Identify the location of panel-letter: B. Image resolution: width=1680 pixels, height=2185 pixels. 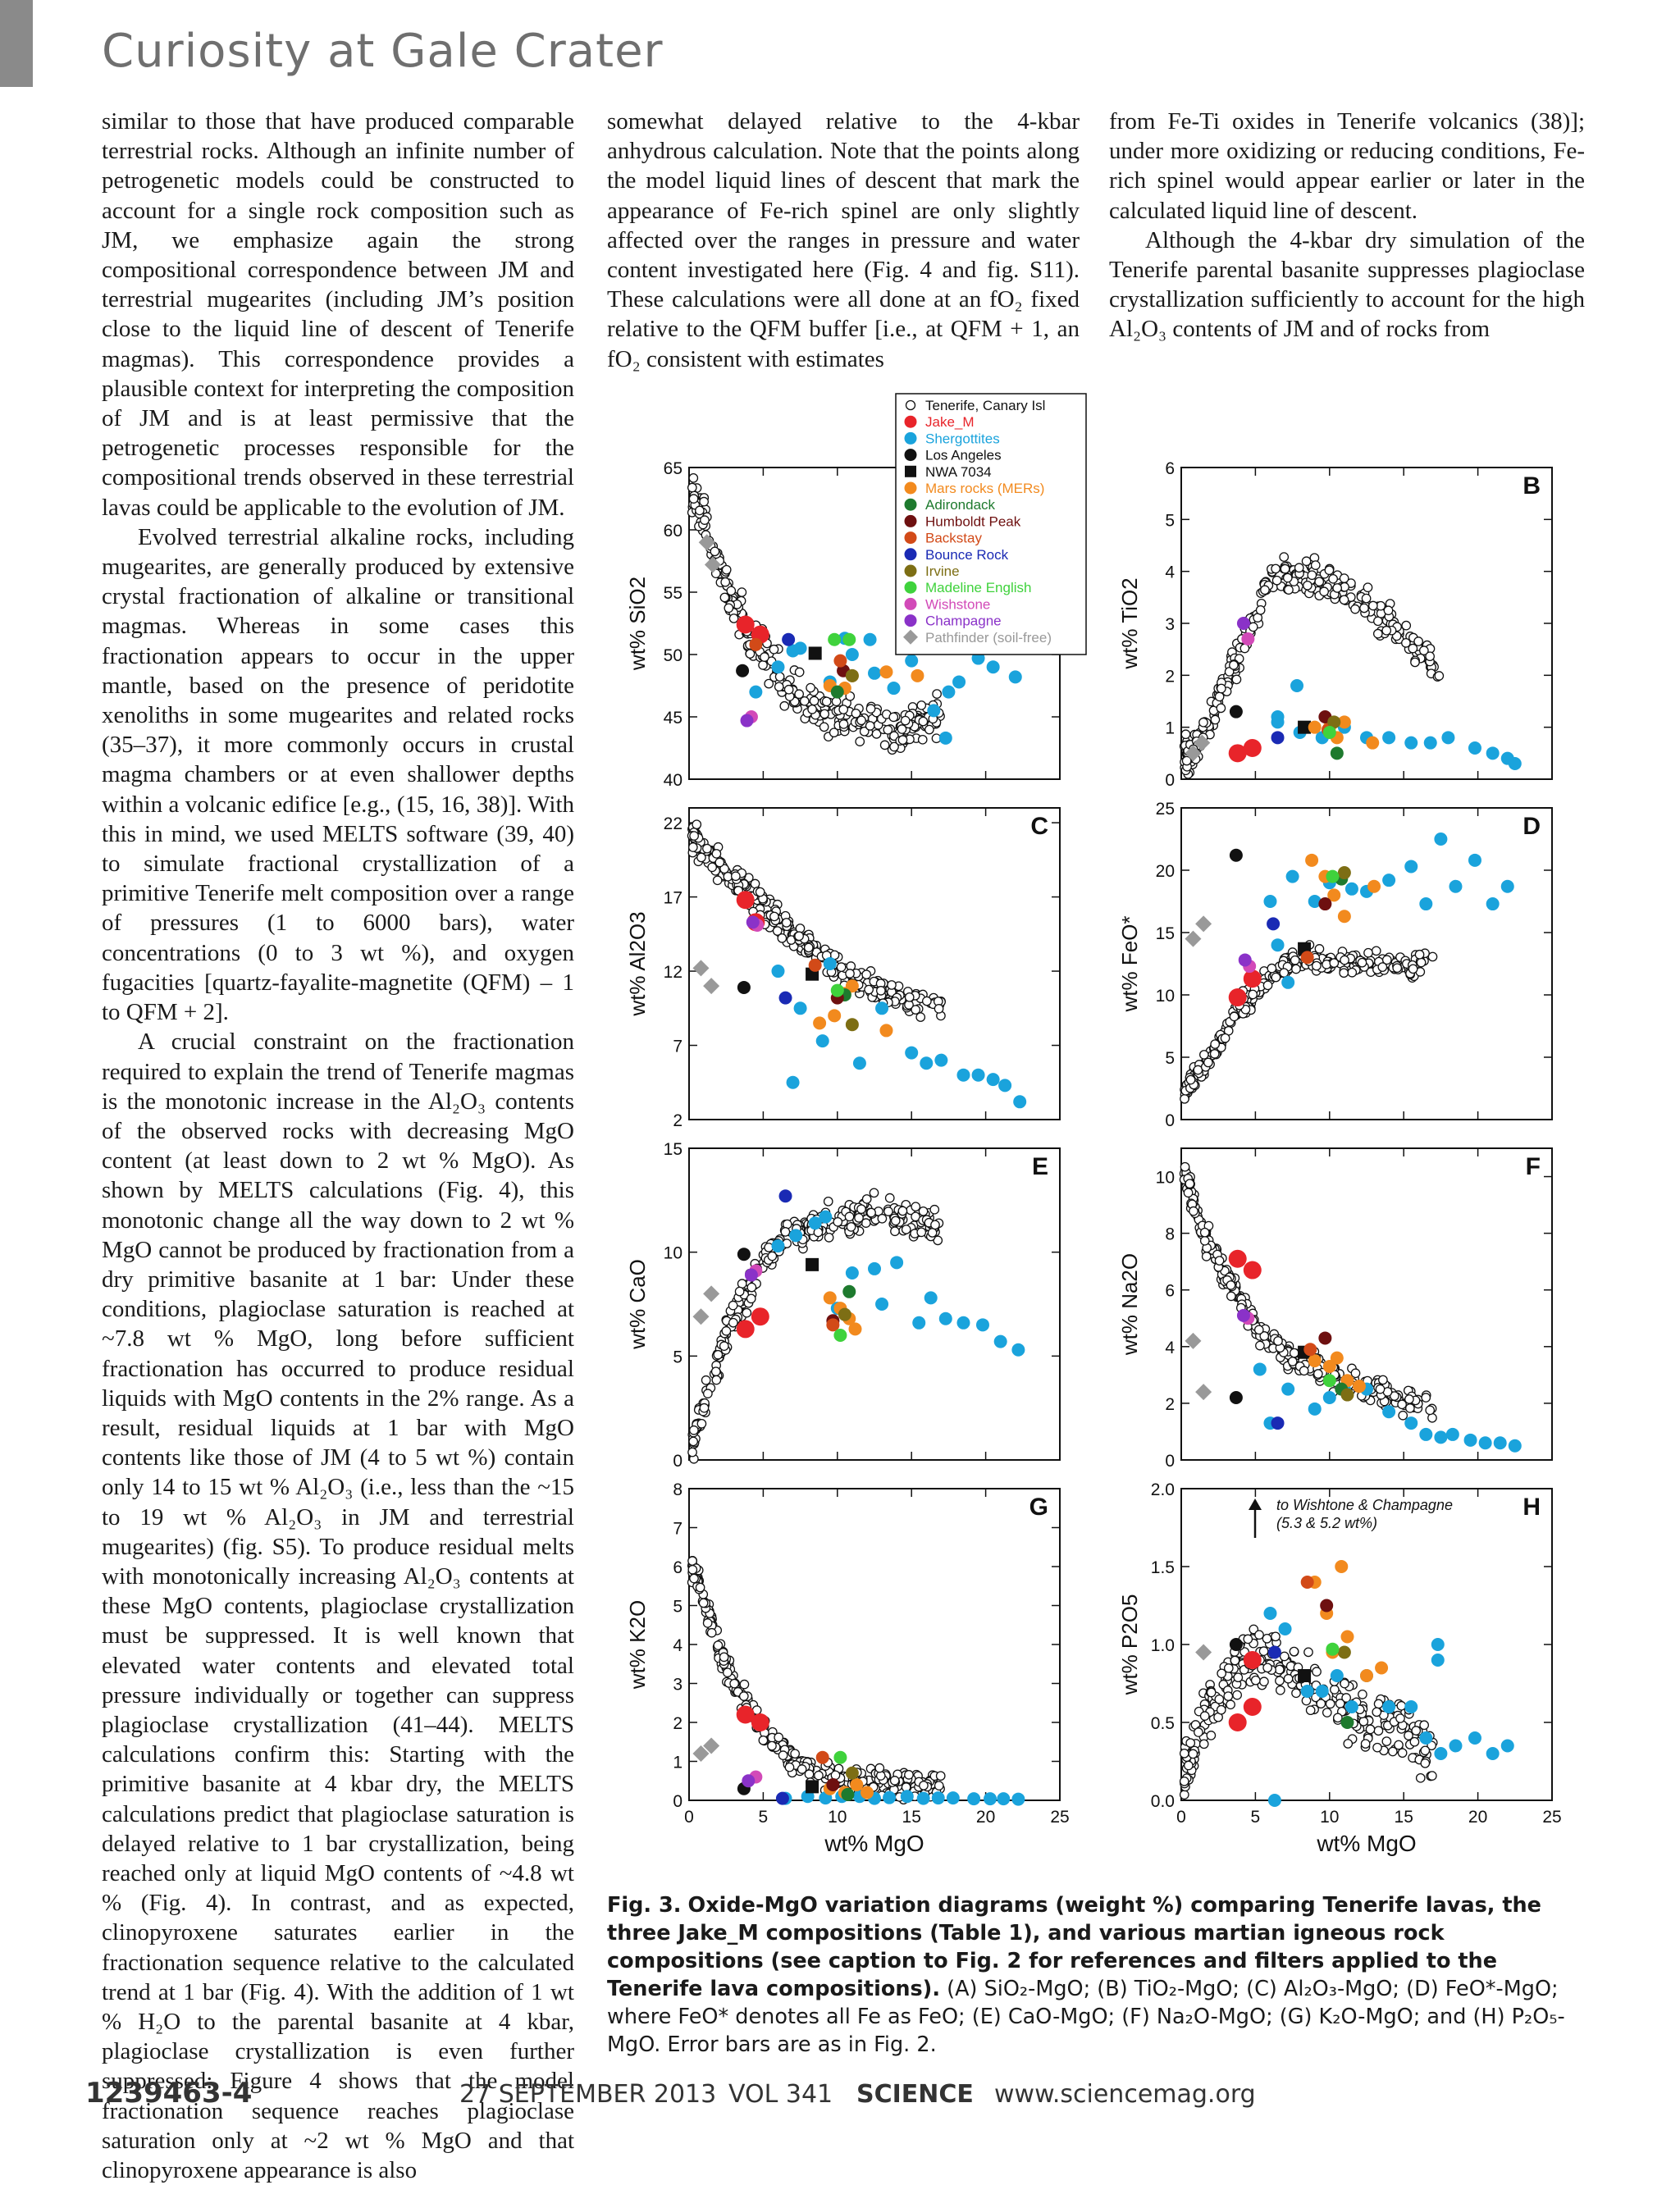
(1532, 486).